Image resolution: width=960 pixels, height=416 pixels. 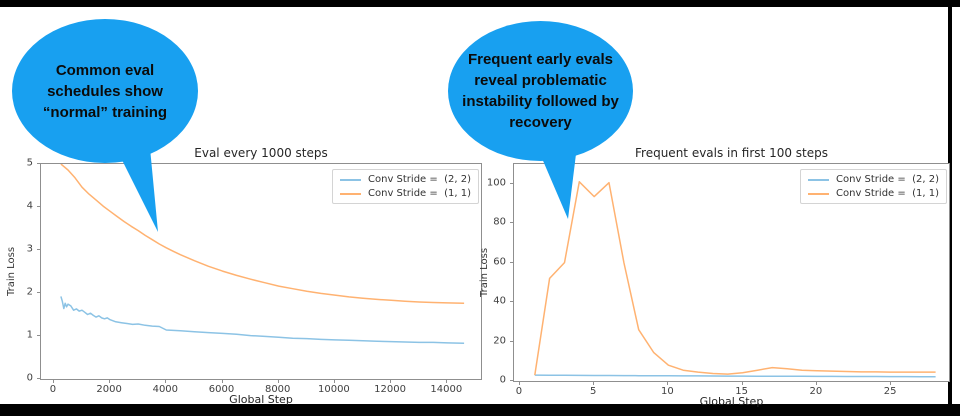 I want to click on bottom-border-bar, so click(x=480, y=410).